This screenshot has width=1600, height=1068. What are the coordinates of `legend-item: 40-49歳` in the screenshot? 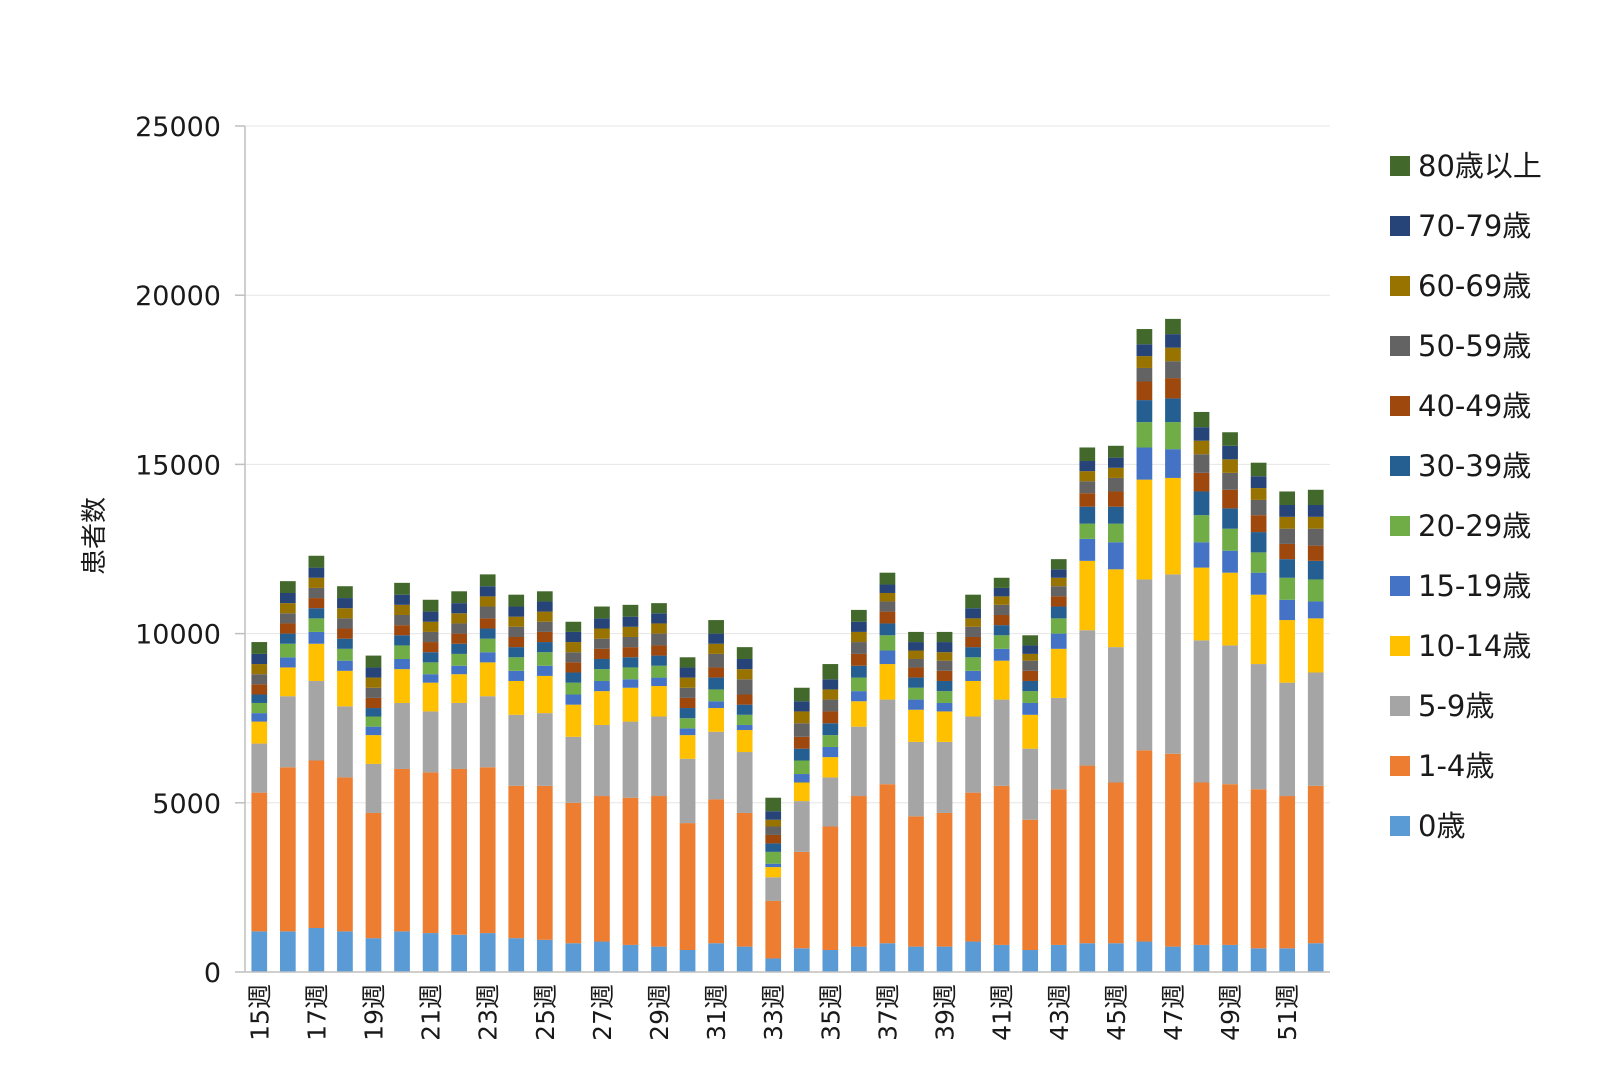 It's located at (1460, 406).